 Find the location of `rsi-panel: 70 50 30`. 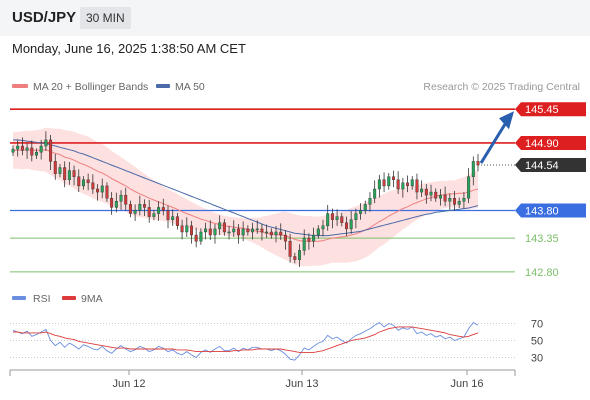

rsi-panel: 70 50 30 is located at coordinates (276, 342).